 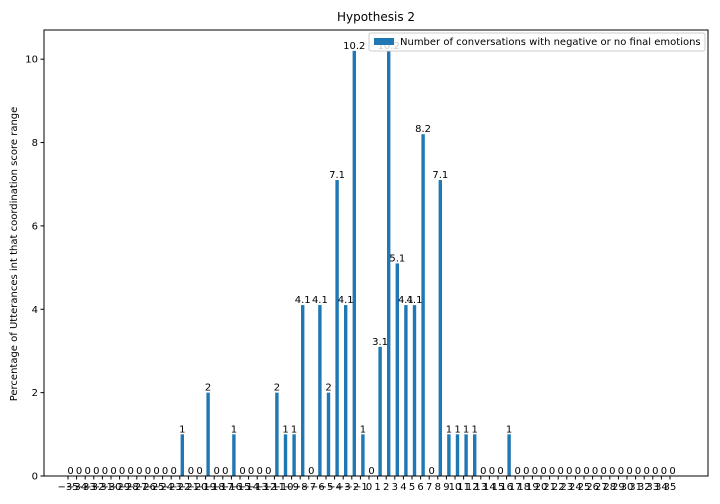 What do you see at coordinates (351, 487) in the screenshot?
I see `x-tick-label--2: −2` at bounding box center [351, 487].